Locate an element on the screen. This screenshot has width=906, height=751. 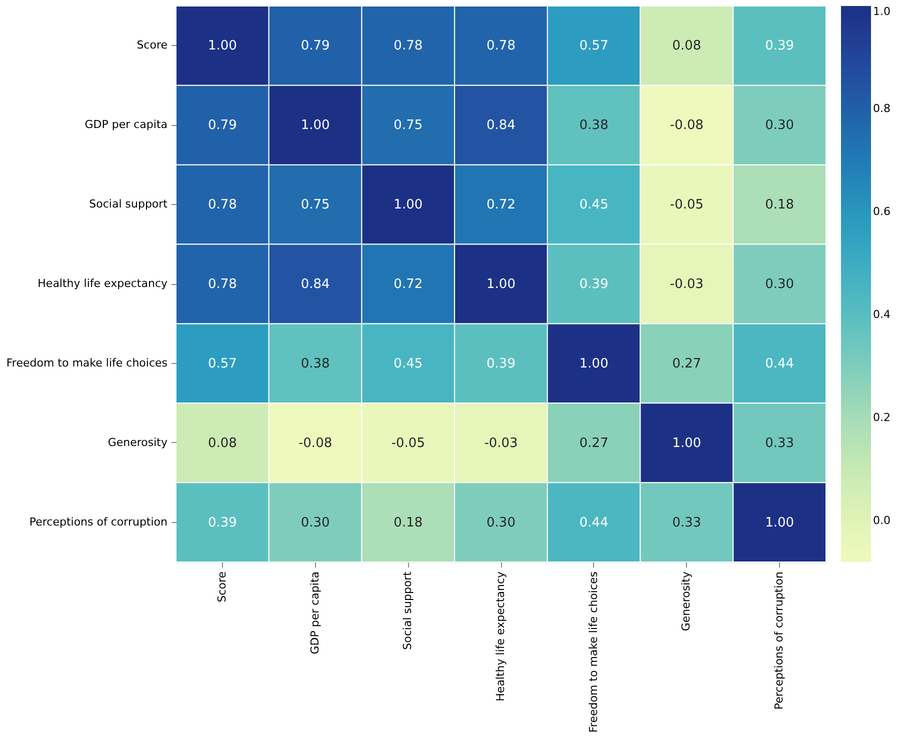
x-tick-label: Perceptions of corruption is located at coordinates (779, 640).